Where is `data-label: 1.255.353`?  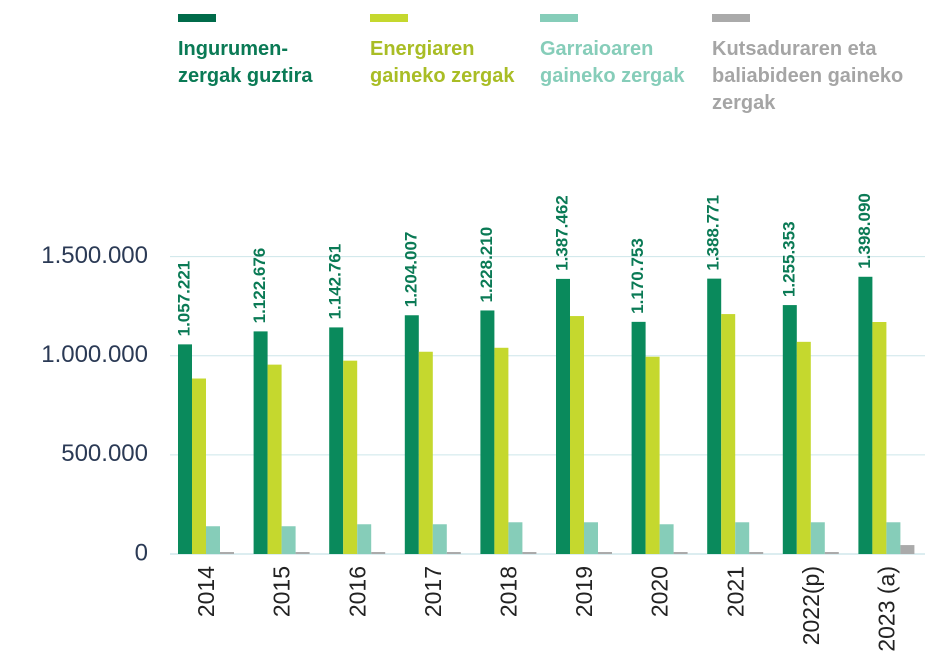
data-label: 1.255.353 is located at coordinates (788, 259).